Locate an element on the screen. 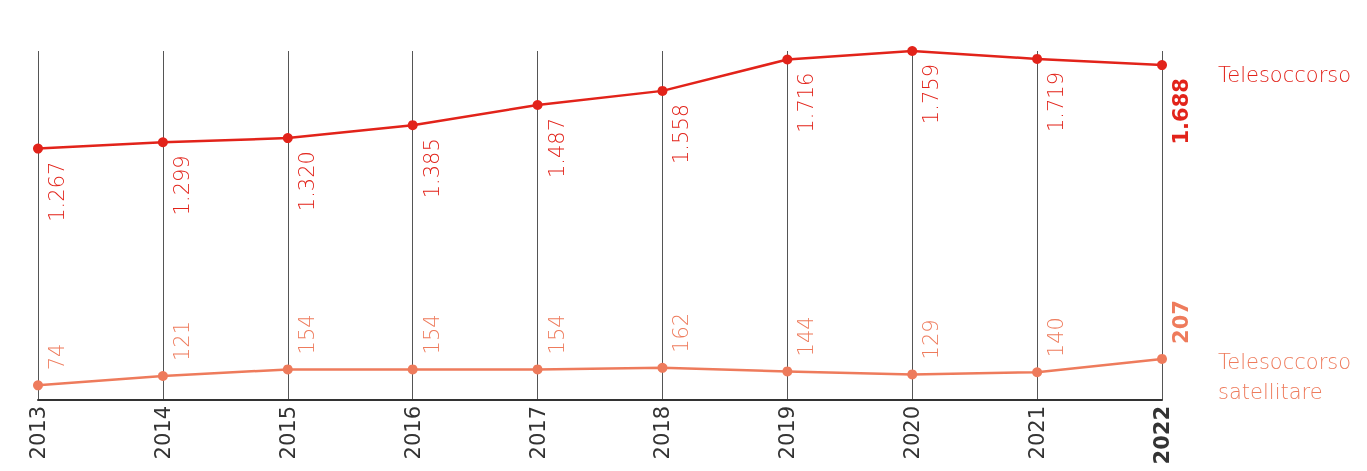 The width and height of the screenshot is (1367, 471). data-label: 1.688 is located at coordinates (1181, 111).